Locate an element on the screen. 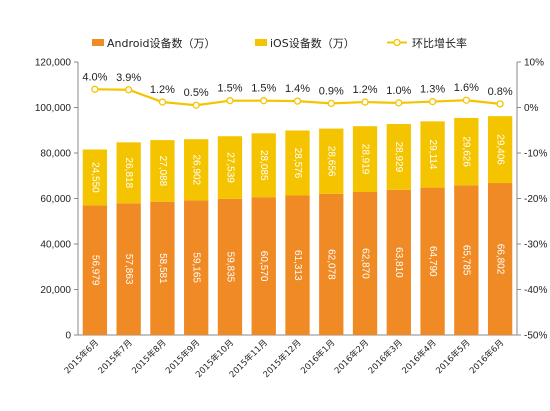 The width and height of the screenshot is (550, 411). y-tick-label: 80,000 is located at coordinates (55, 154).